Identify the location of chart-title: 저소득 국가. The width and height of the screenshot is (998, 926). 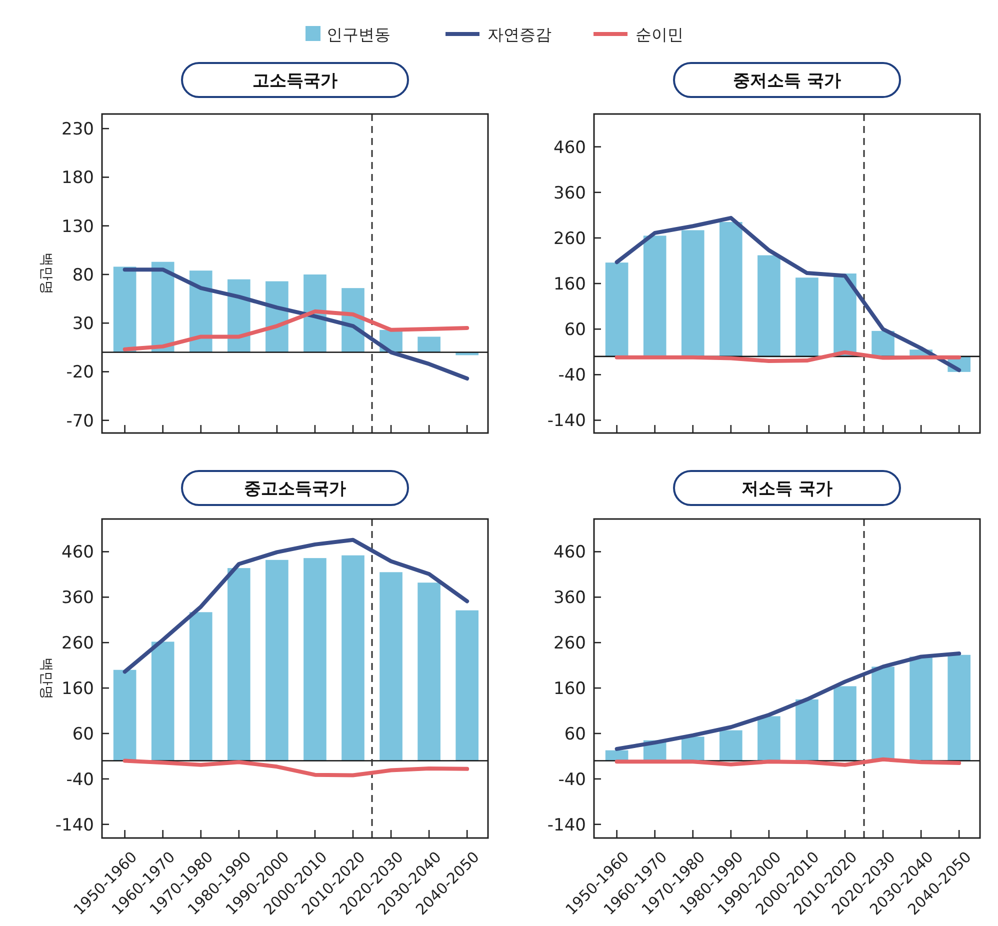
(787, 489).